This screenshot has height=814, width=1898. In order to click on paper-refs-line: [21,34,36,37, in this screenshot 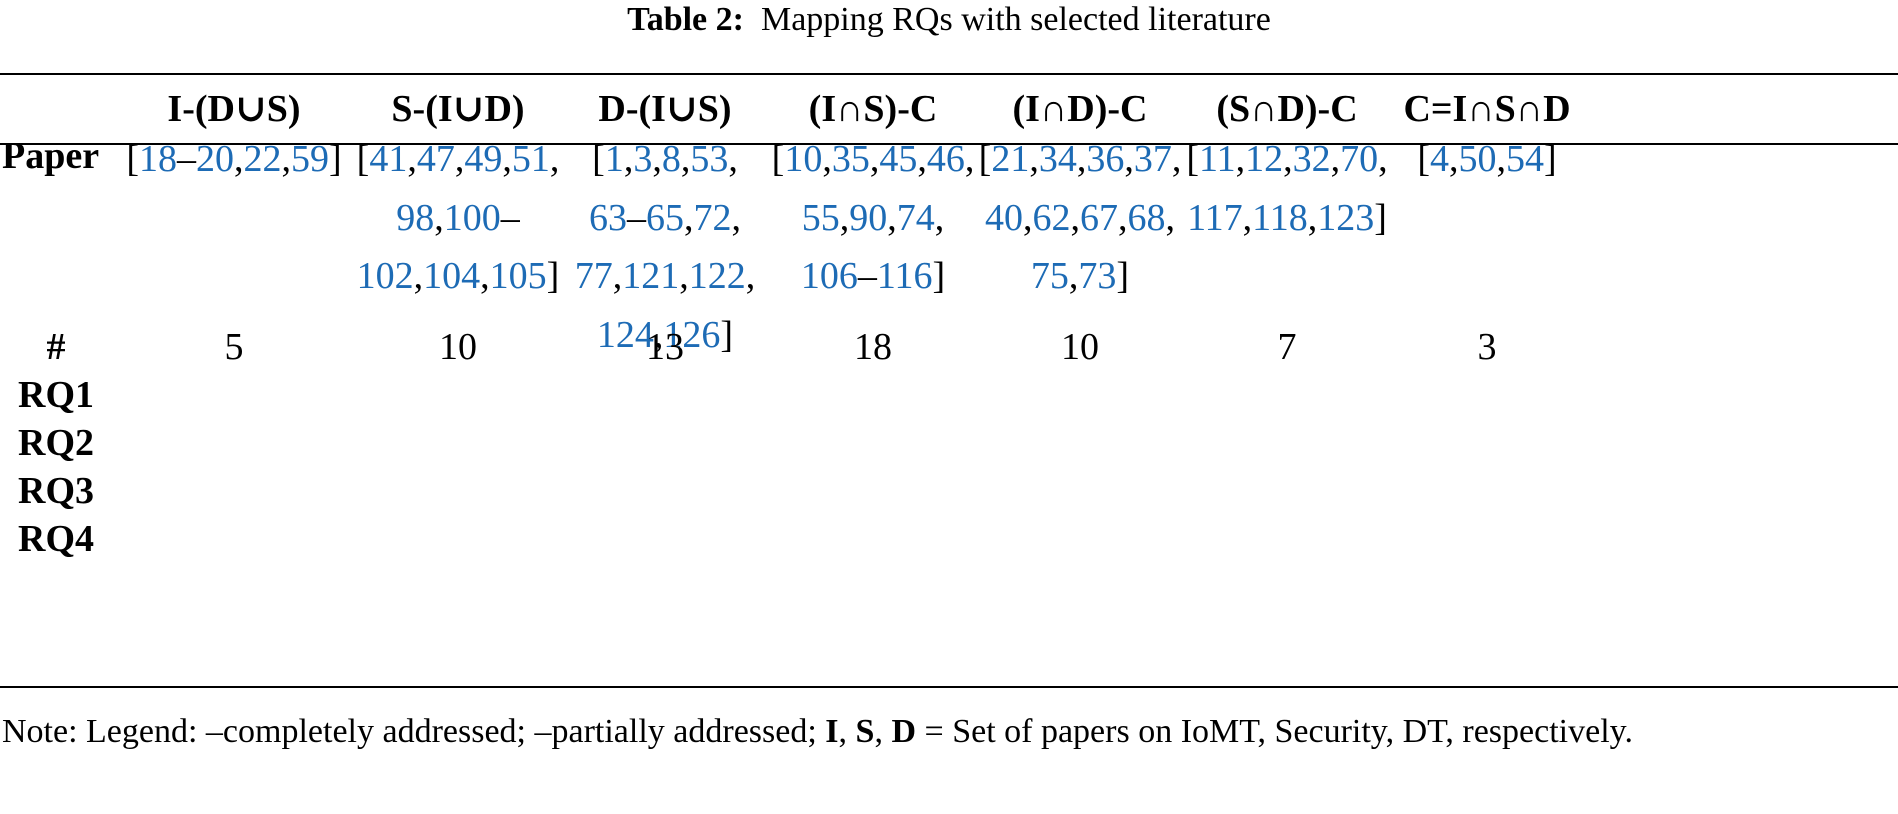, I will do `click(1080, 159)`.